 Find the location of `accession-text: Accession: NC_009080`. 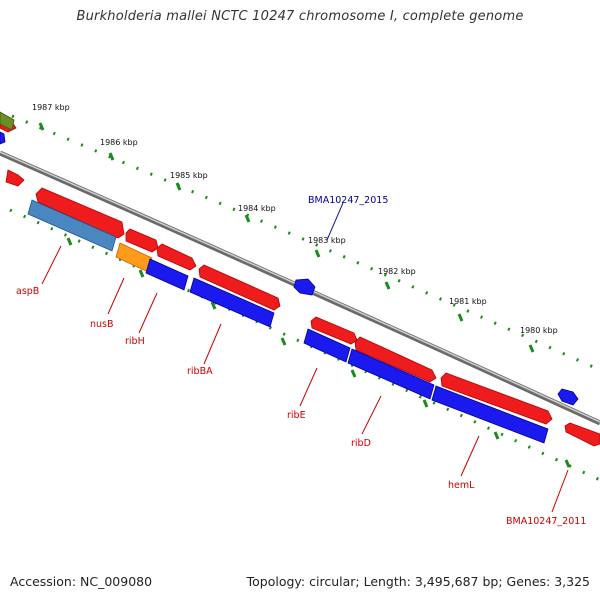

accession-text: Accession: NC_009080 is located at coordinates (81, 581).